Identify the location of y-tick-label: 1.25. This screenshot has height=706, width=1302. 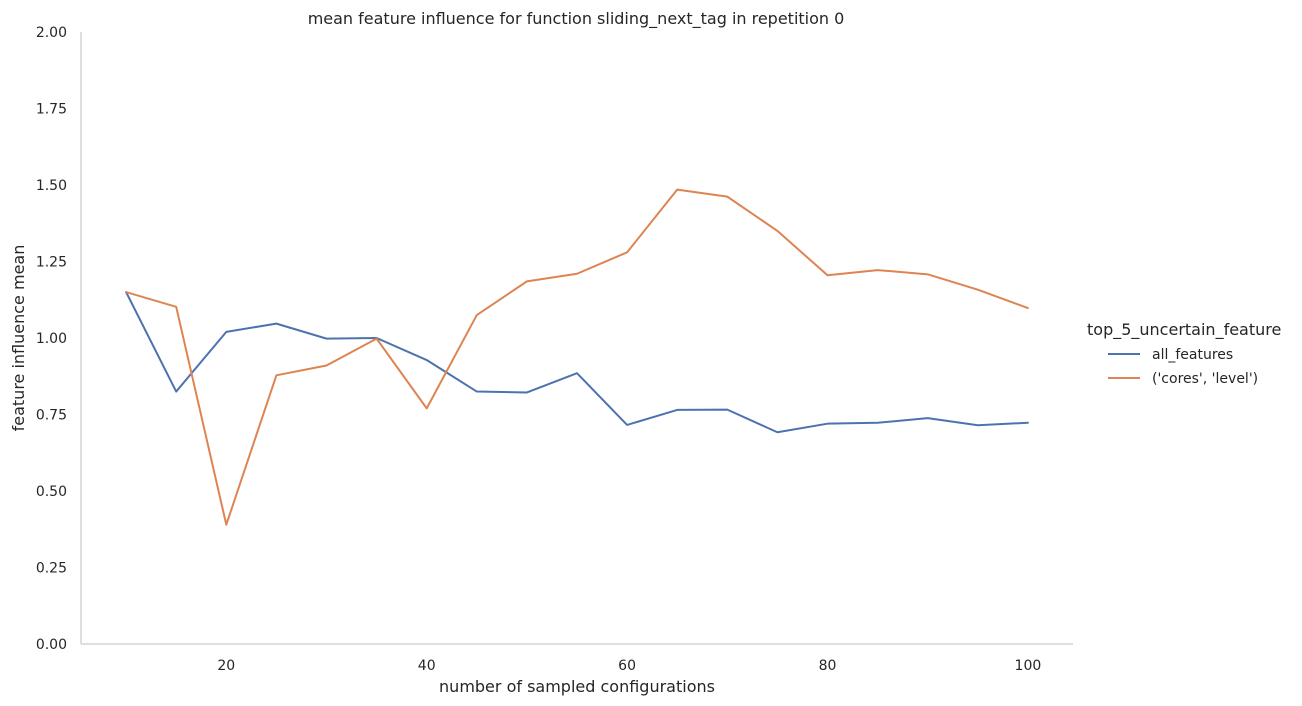
(51, 263).